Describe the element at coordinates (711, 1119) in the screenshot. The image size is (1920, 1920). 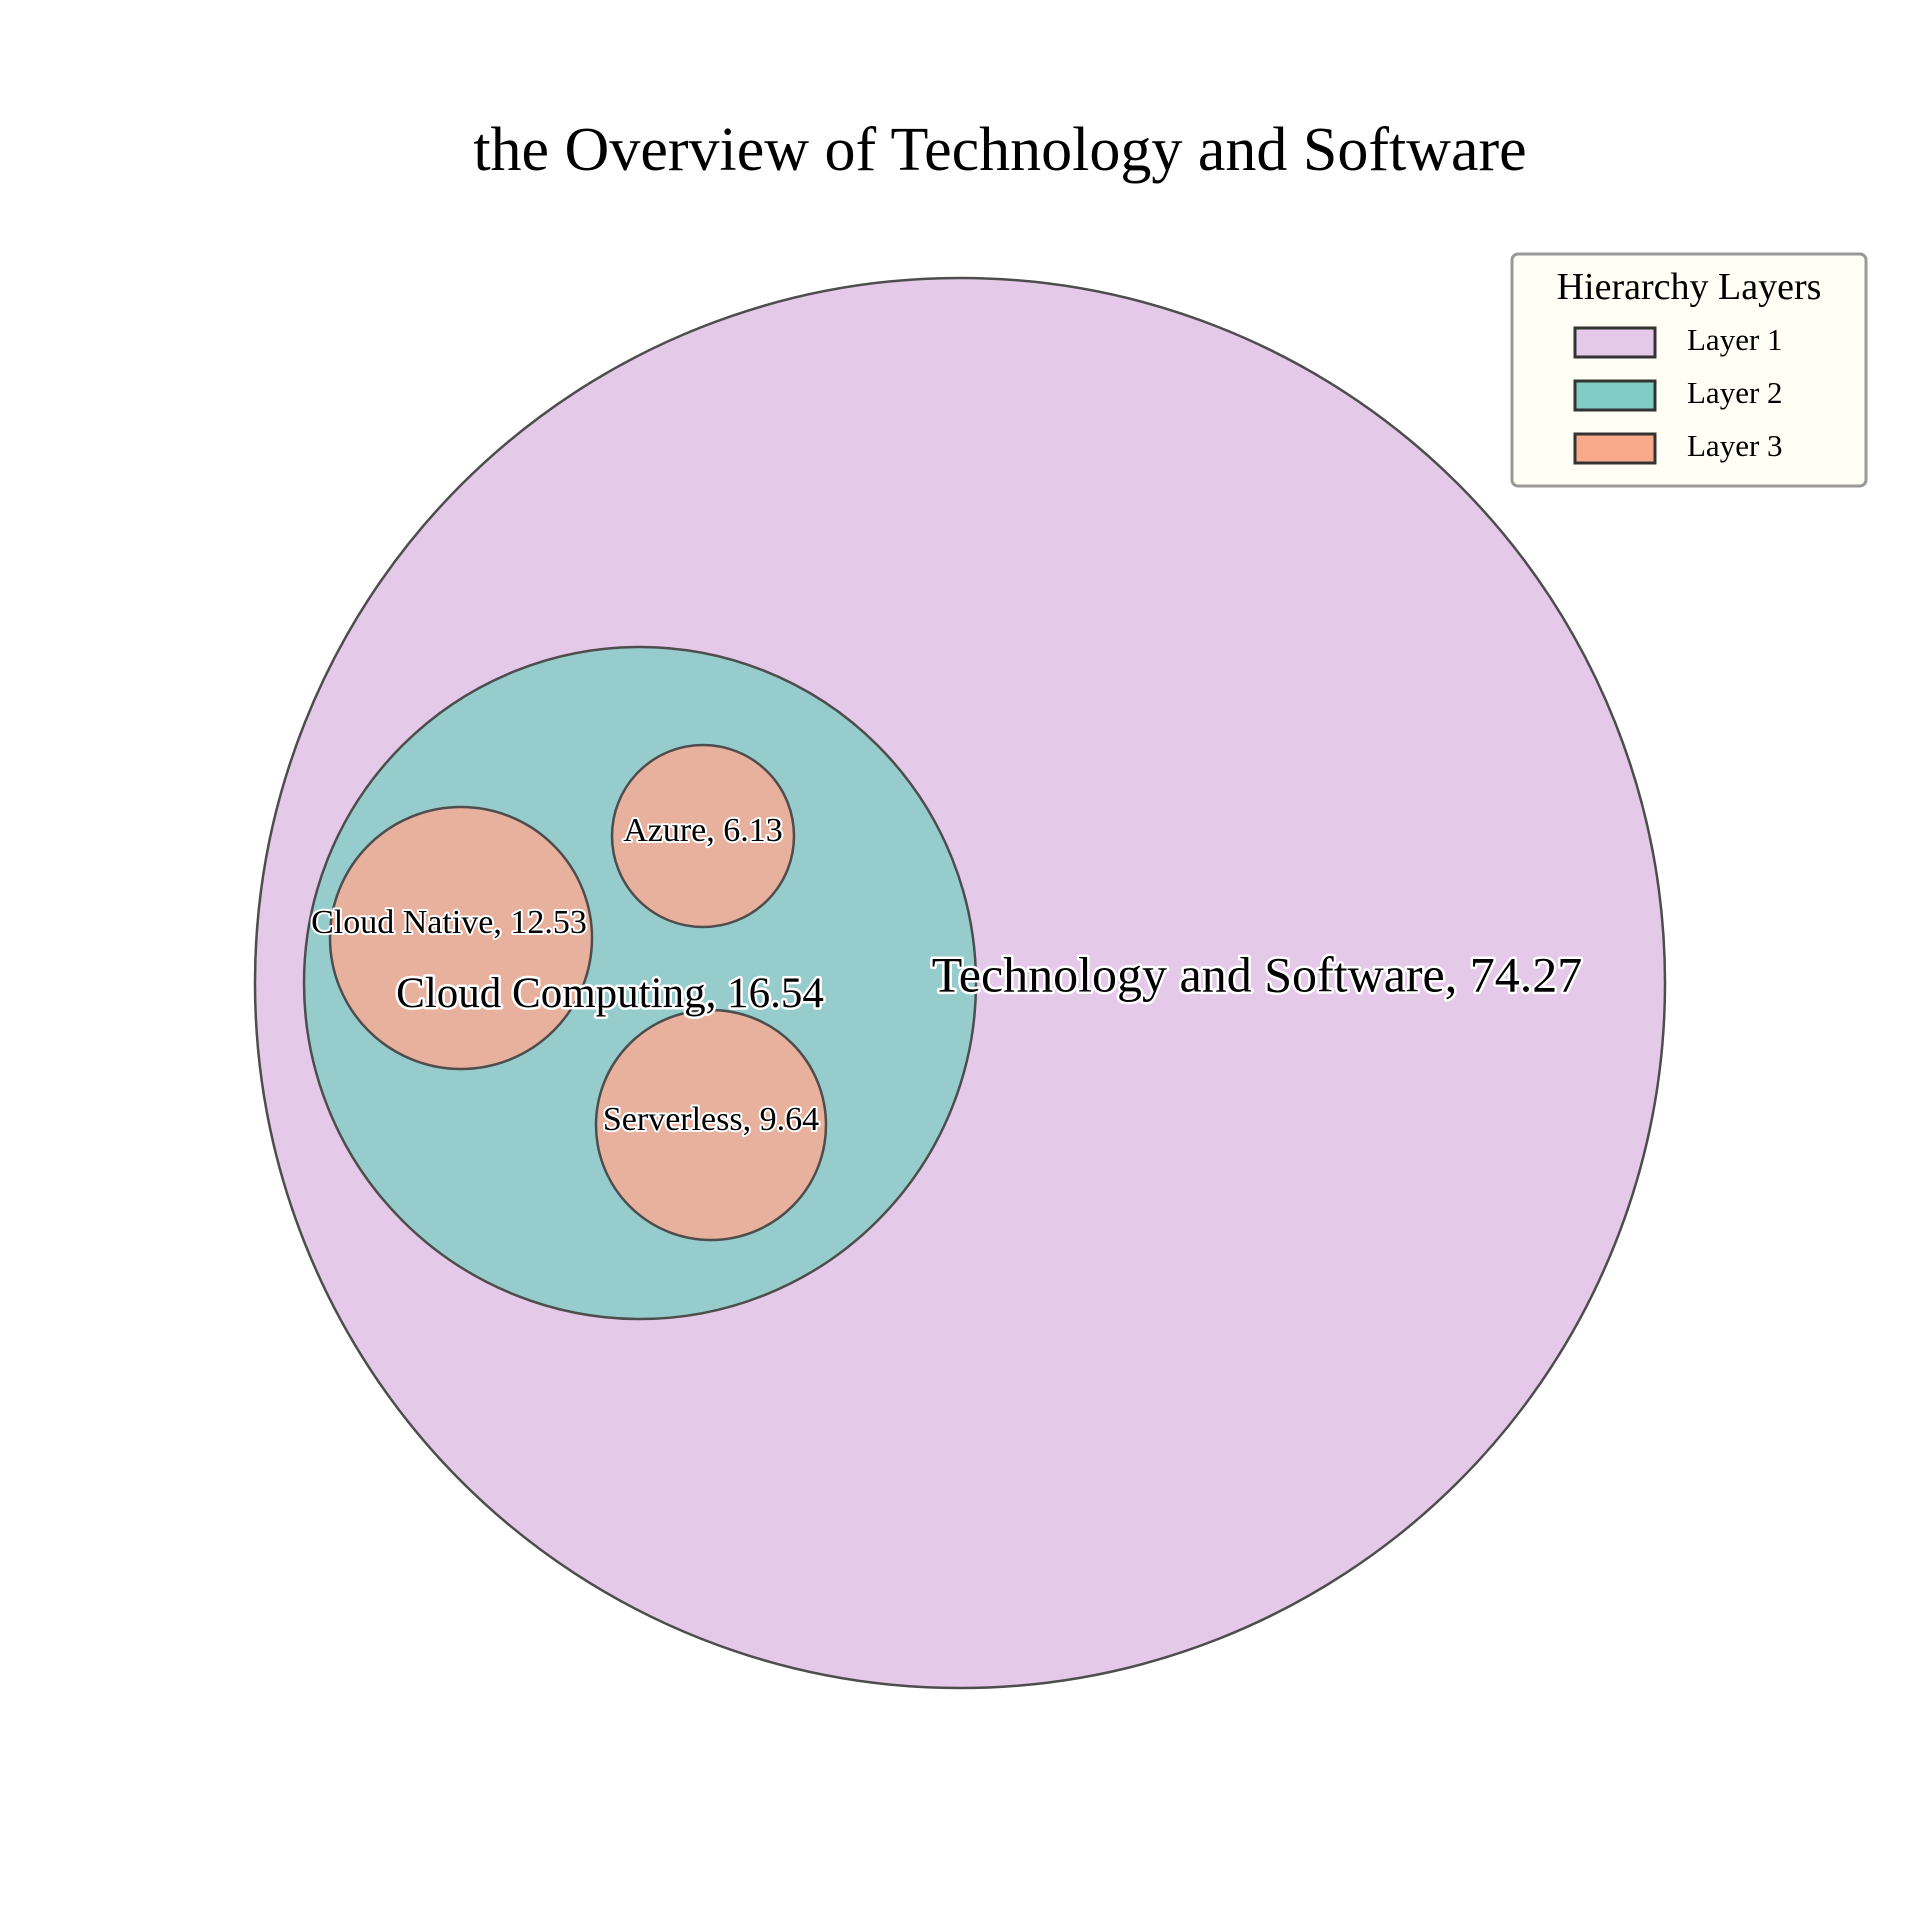
I see `bubble-label-serverless: Serverless, 9.64` at that location.